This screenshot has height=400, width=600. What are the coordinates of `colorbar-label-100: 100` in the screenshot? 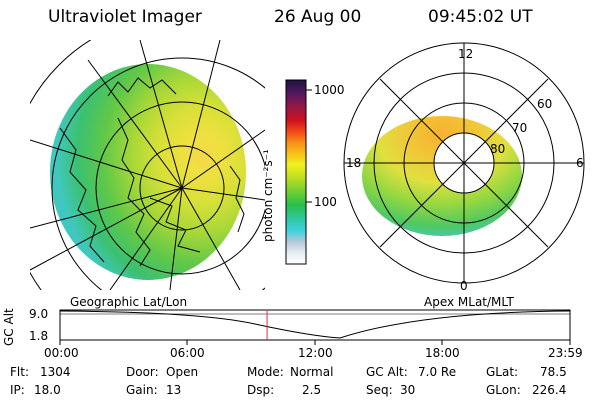 It's located at (325, 202).